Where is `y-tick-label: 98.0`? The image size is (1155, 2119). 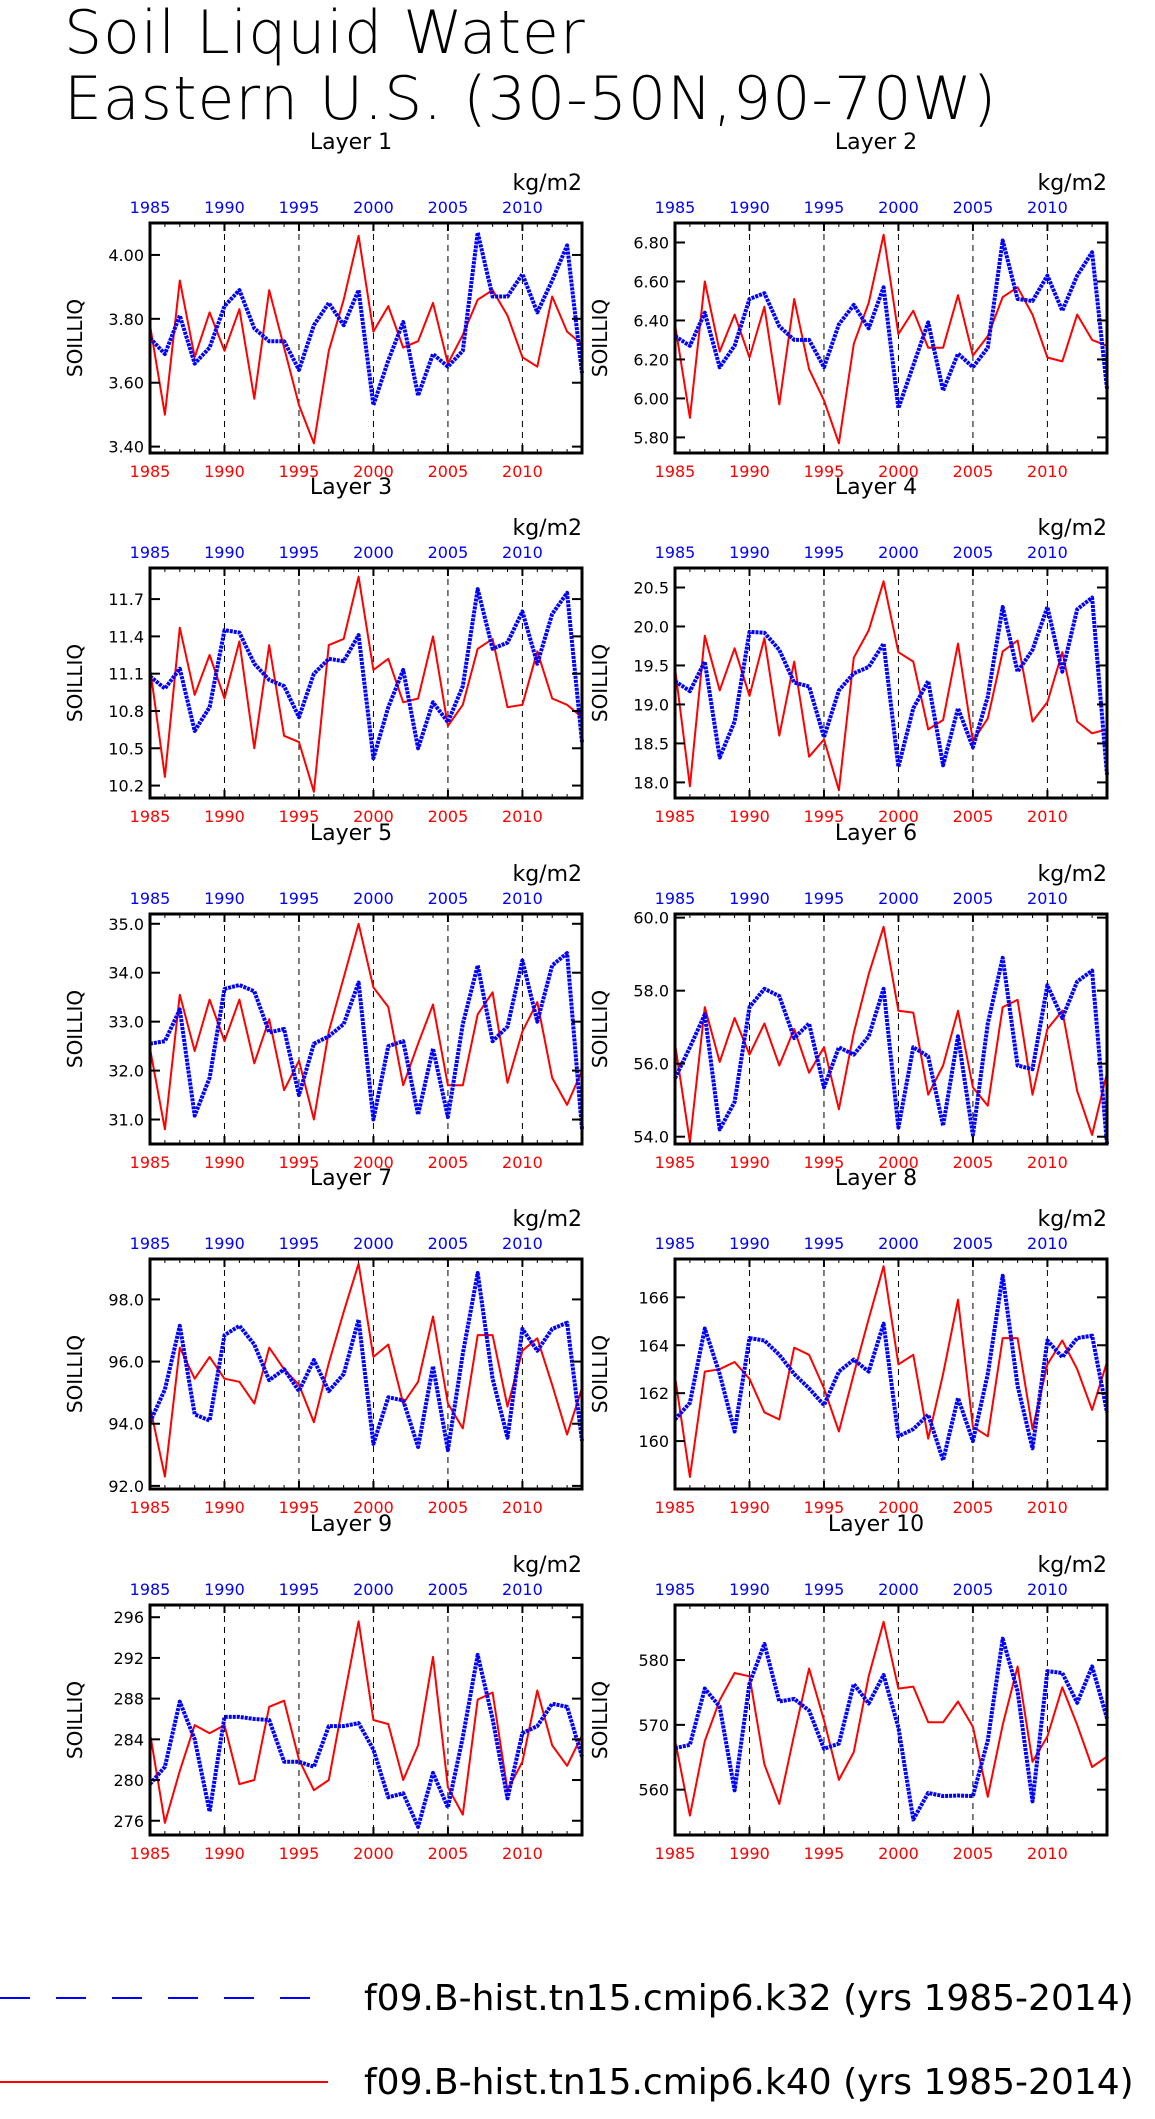 y-tick-label: 98.0 is located at coordinates (126, 1299).